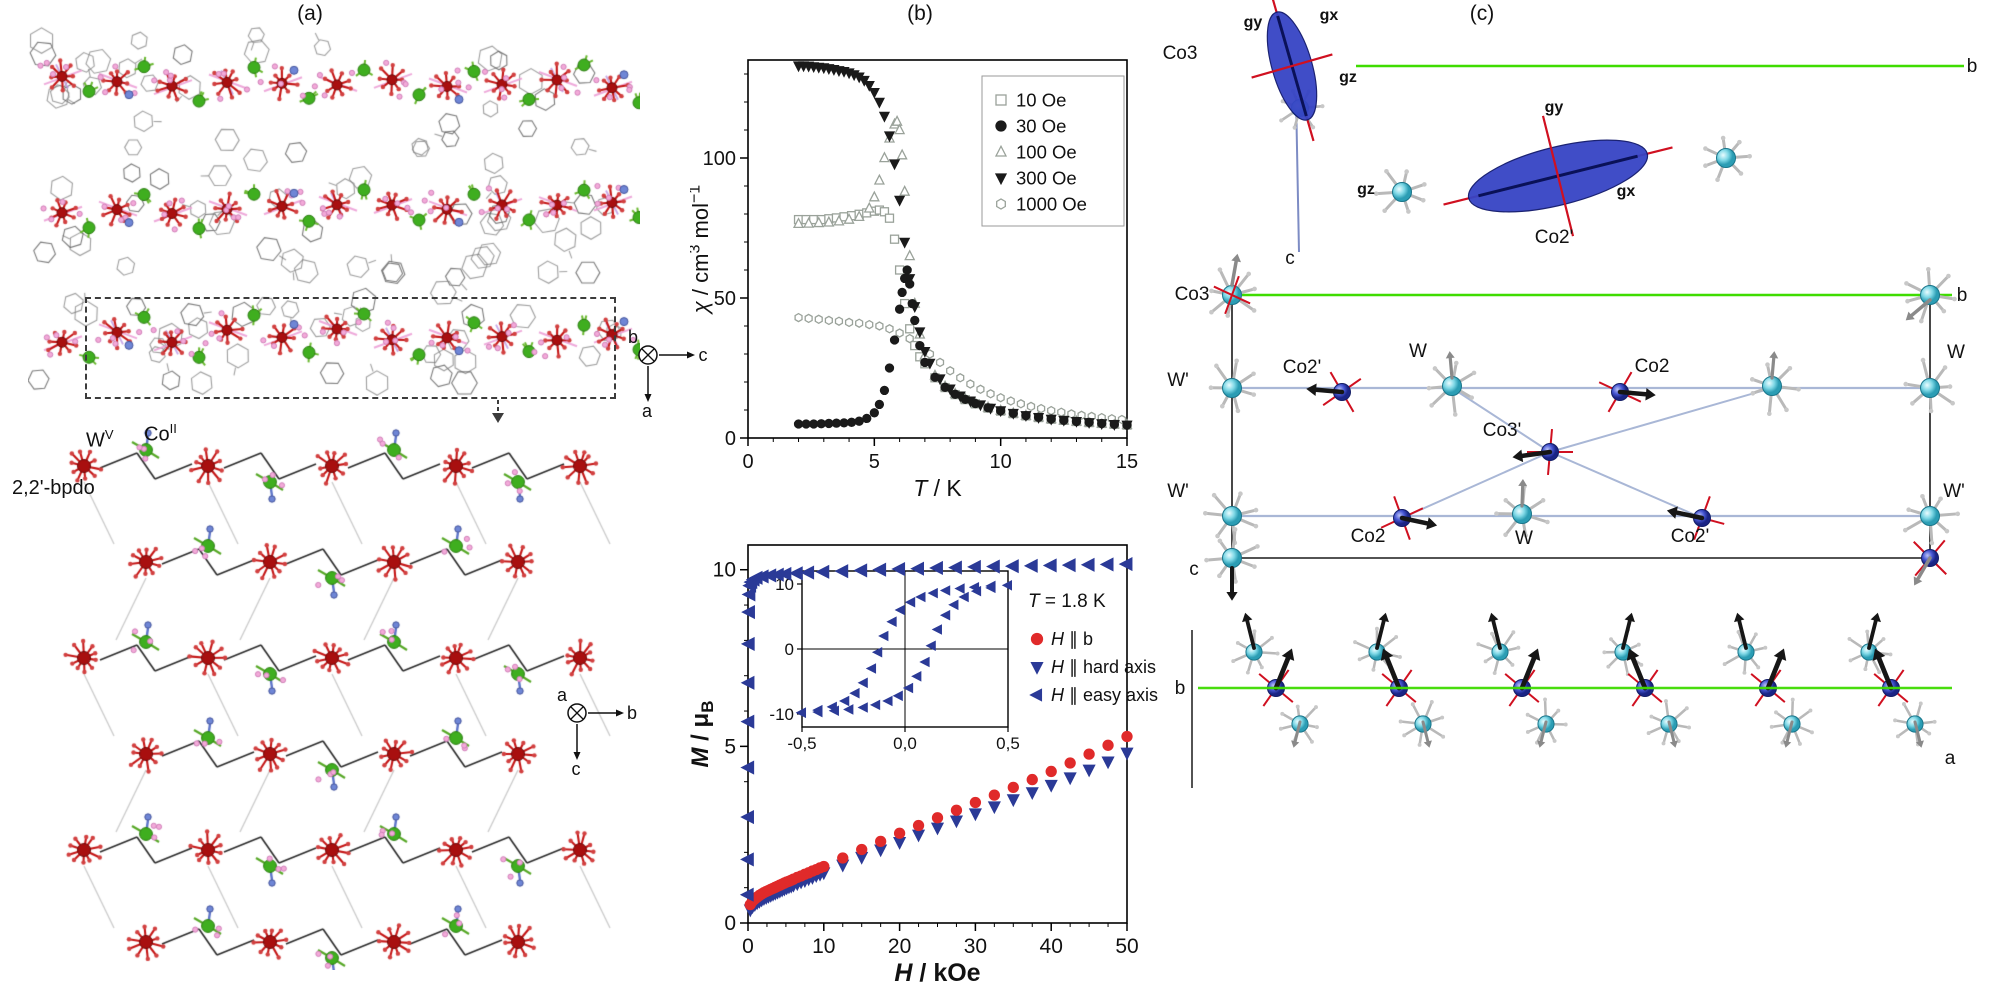  I want to click on svg-text: a, so click(562, 695).